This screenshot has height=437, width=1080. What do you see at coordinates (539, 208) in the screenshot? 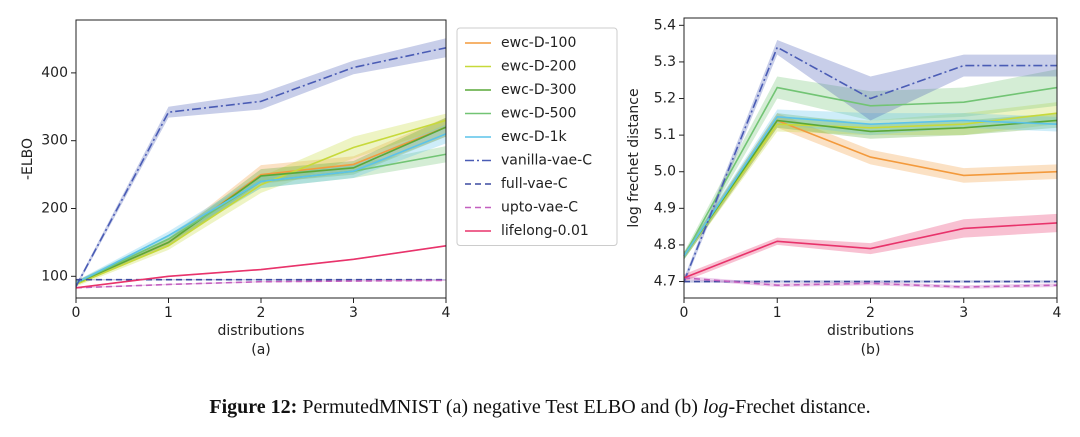
I see `legend-label: upto-vae-C` at bounding box center [539, 208].